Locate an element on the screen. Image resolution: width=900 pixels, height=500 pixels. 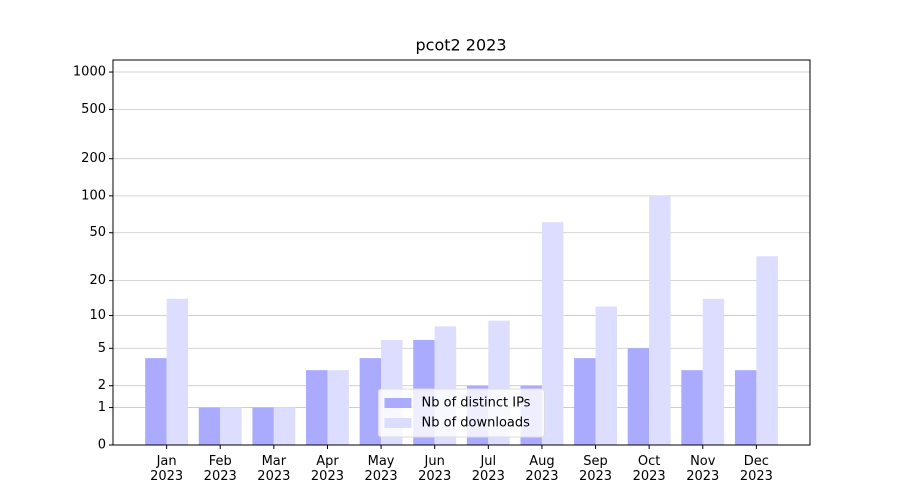
x-tick-label: Jan 2023 is located at coordinates (166, 469).